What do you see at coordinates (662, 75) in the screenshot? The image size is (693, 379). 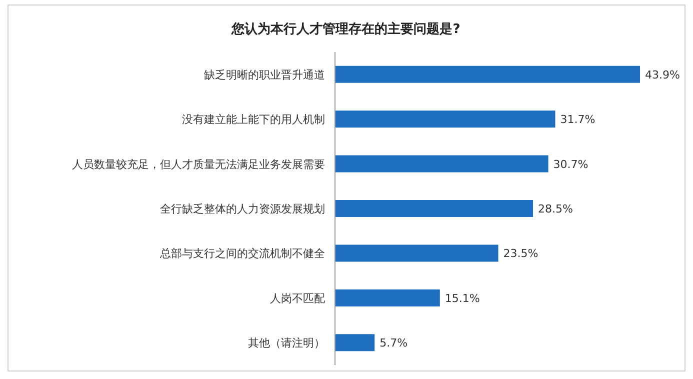 I see `data-label: 43.9%` at bounding box center [662, 75].